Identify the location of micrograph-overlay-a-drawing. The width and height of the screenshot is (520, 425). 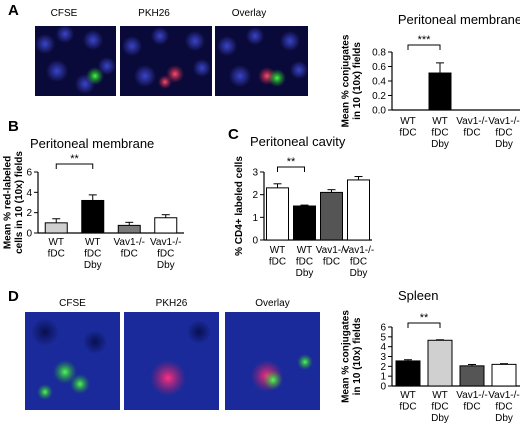
(262, 57).